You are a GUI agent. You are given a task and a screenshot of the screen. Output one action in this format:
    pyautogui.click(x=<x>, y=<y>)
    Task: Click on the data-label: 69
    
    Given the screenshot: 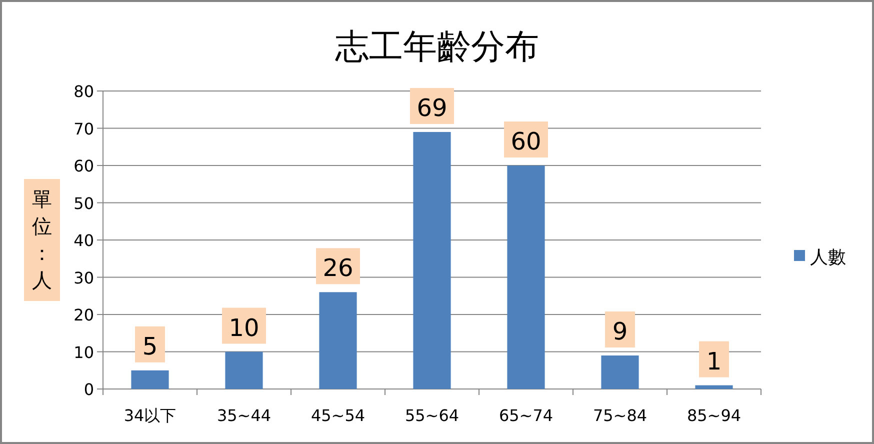 What is the action you would take?
    pyautogui.click(x=432, y=108)
    